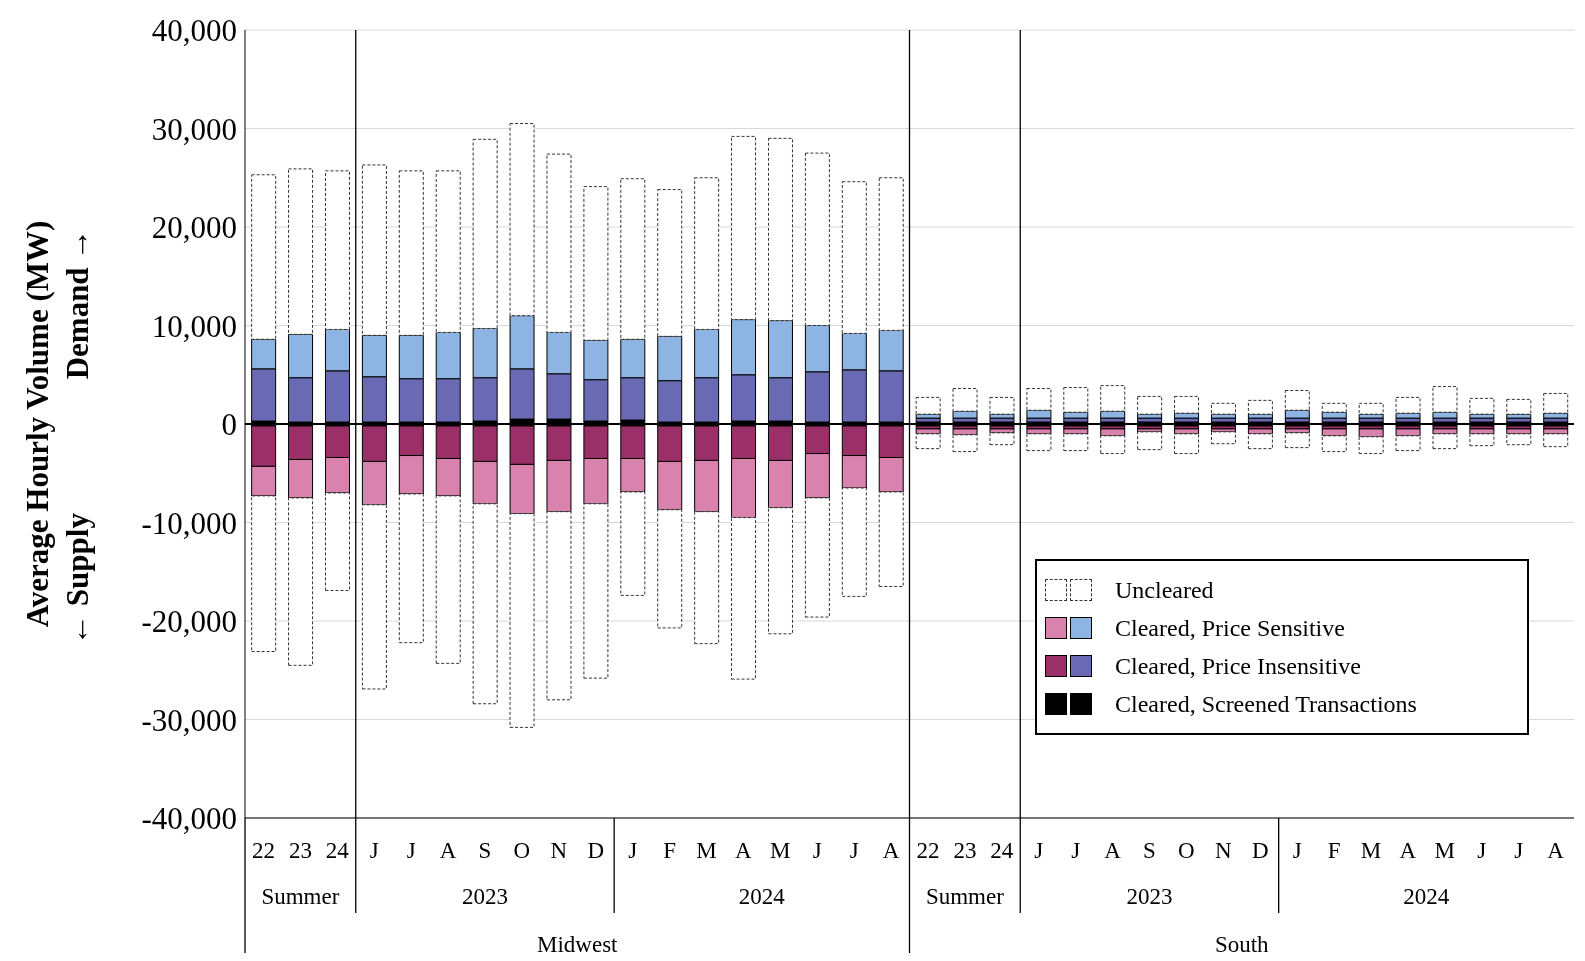 The height and width of the screenshot is (961, 1585). I want to click on text: South, so click(1242, 944).